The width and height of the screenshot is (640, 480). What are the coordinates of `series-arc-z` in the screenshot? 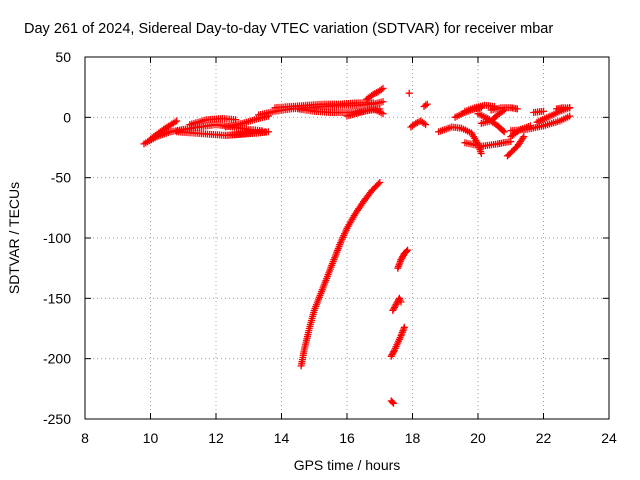 It's located at (504, 109).